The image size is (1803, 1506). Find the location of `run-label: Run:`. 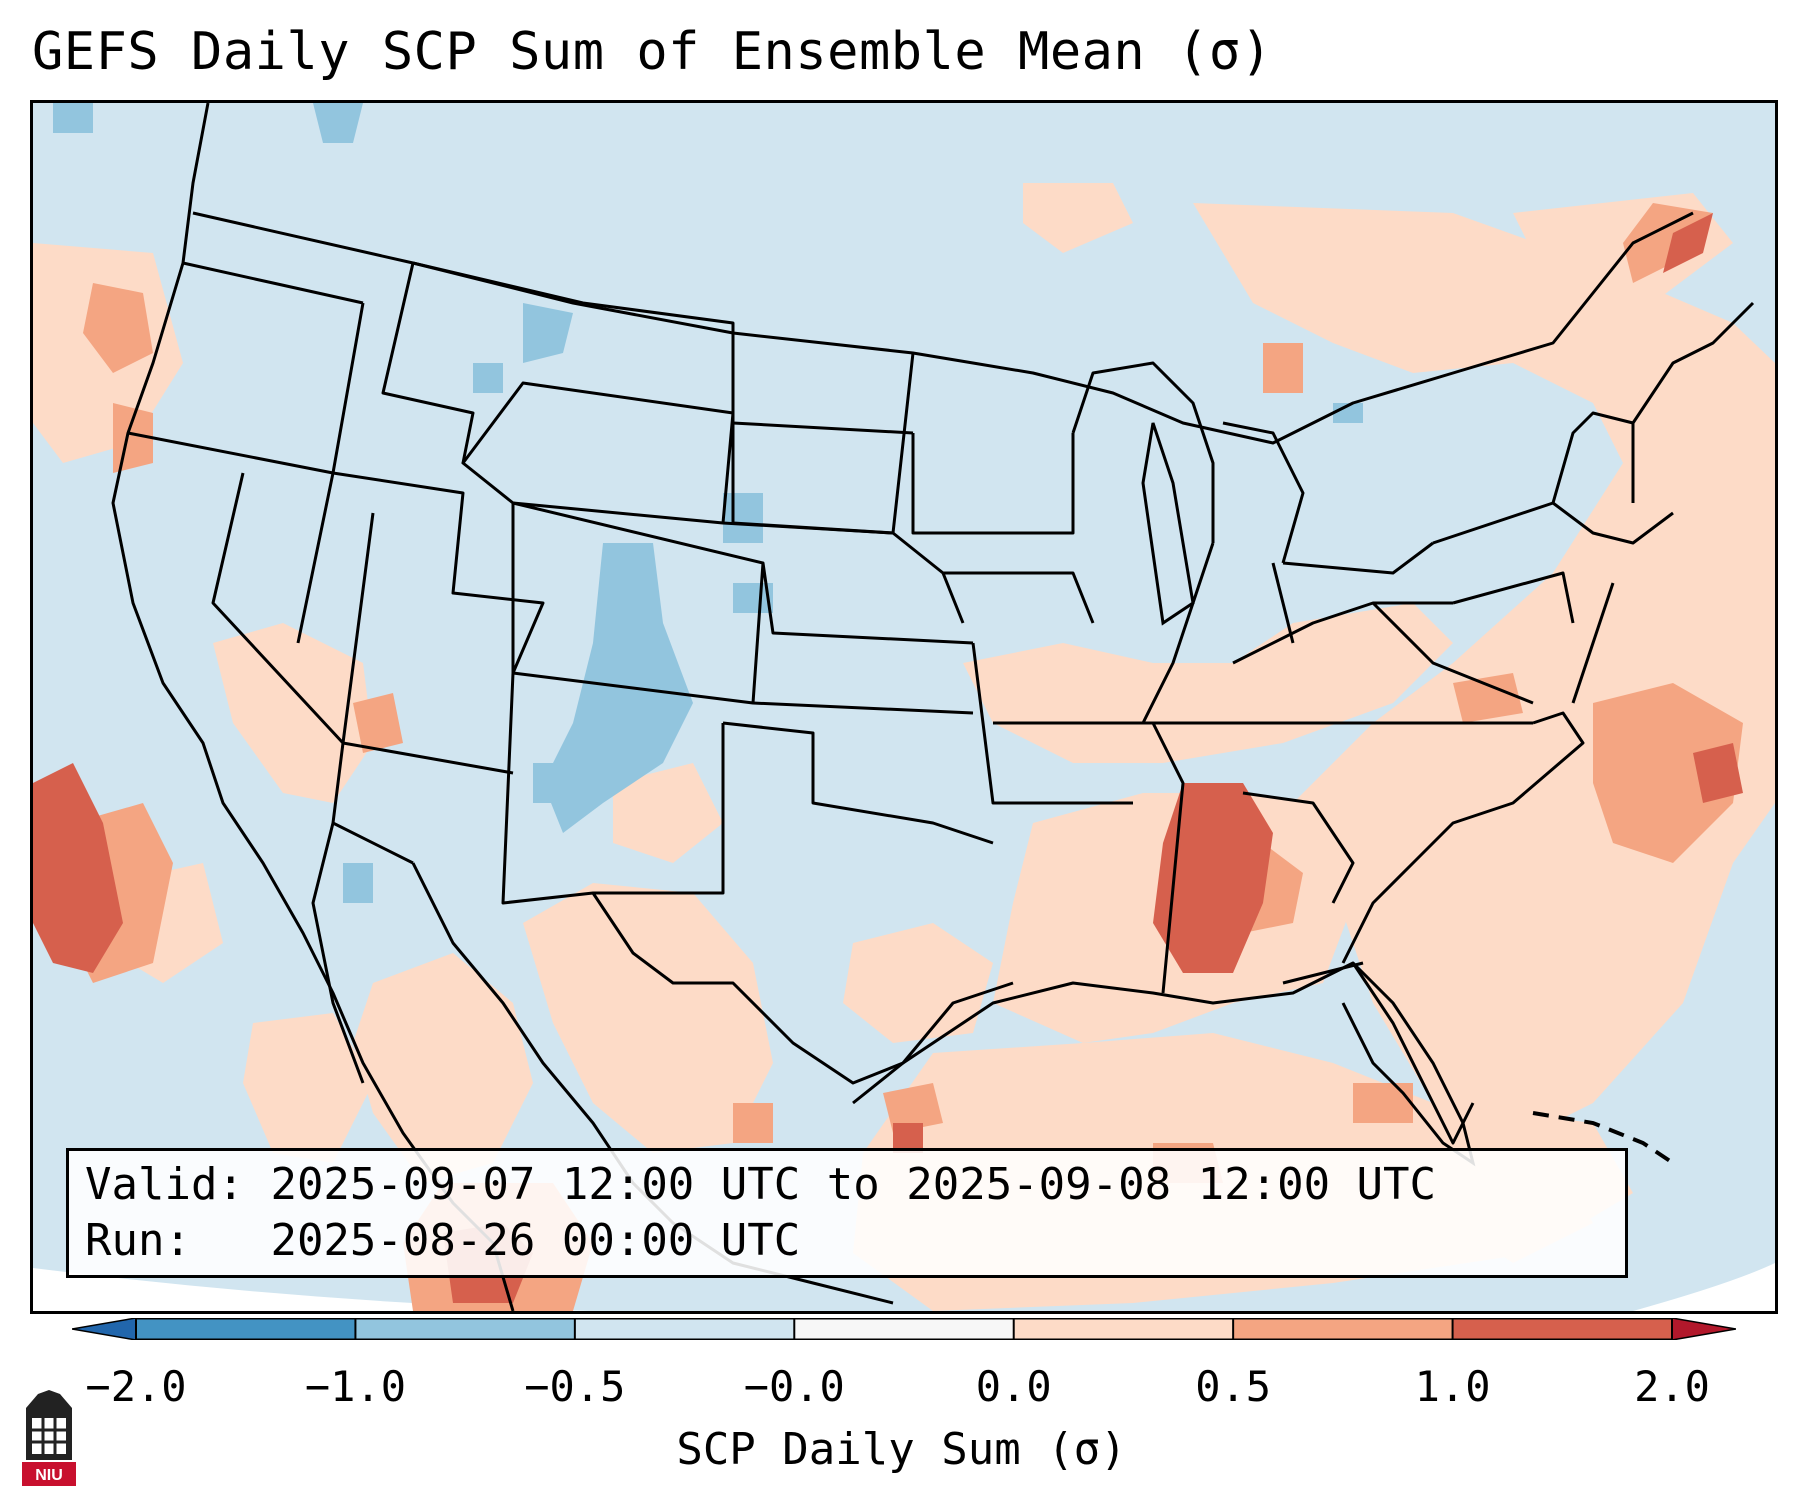

run-label: Run: is located at coordinates (138, 1240).